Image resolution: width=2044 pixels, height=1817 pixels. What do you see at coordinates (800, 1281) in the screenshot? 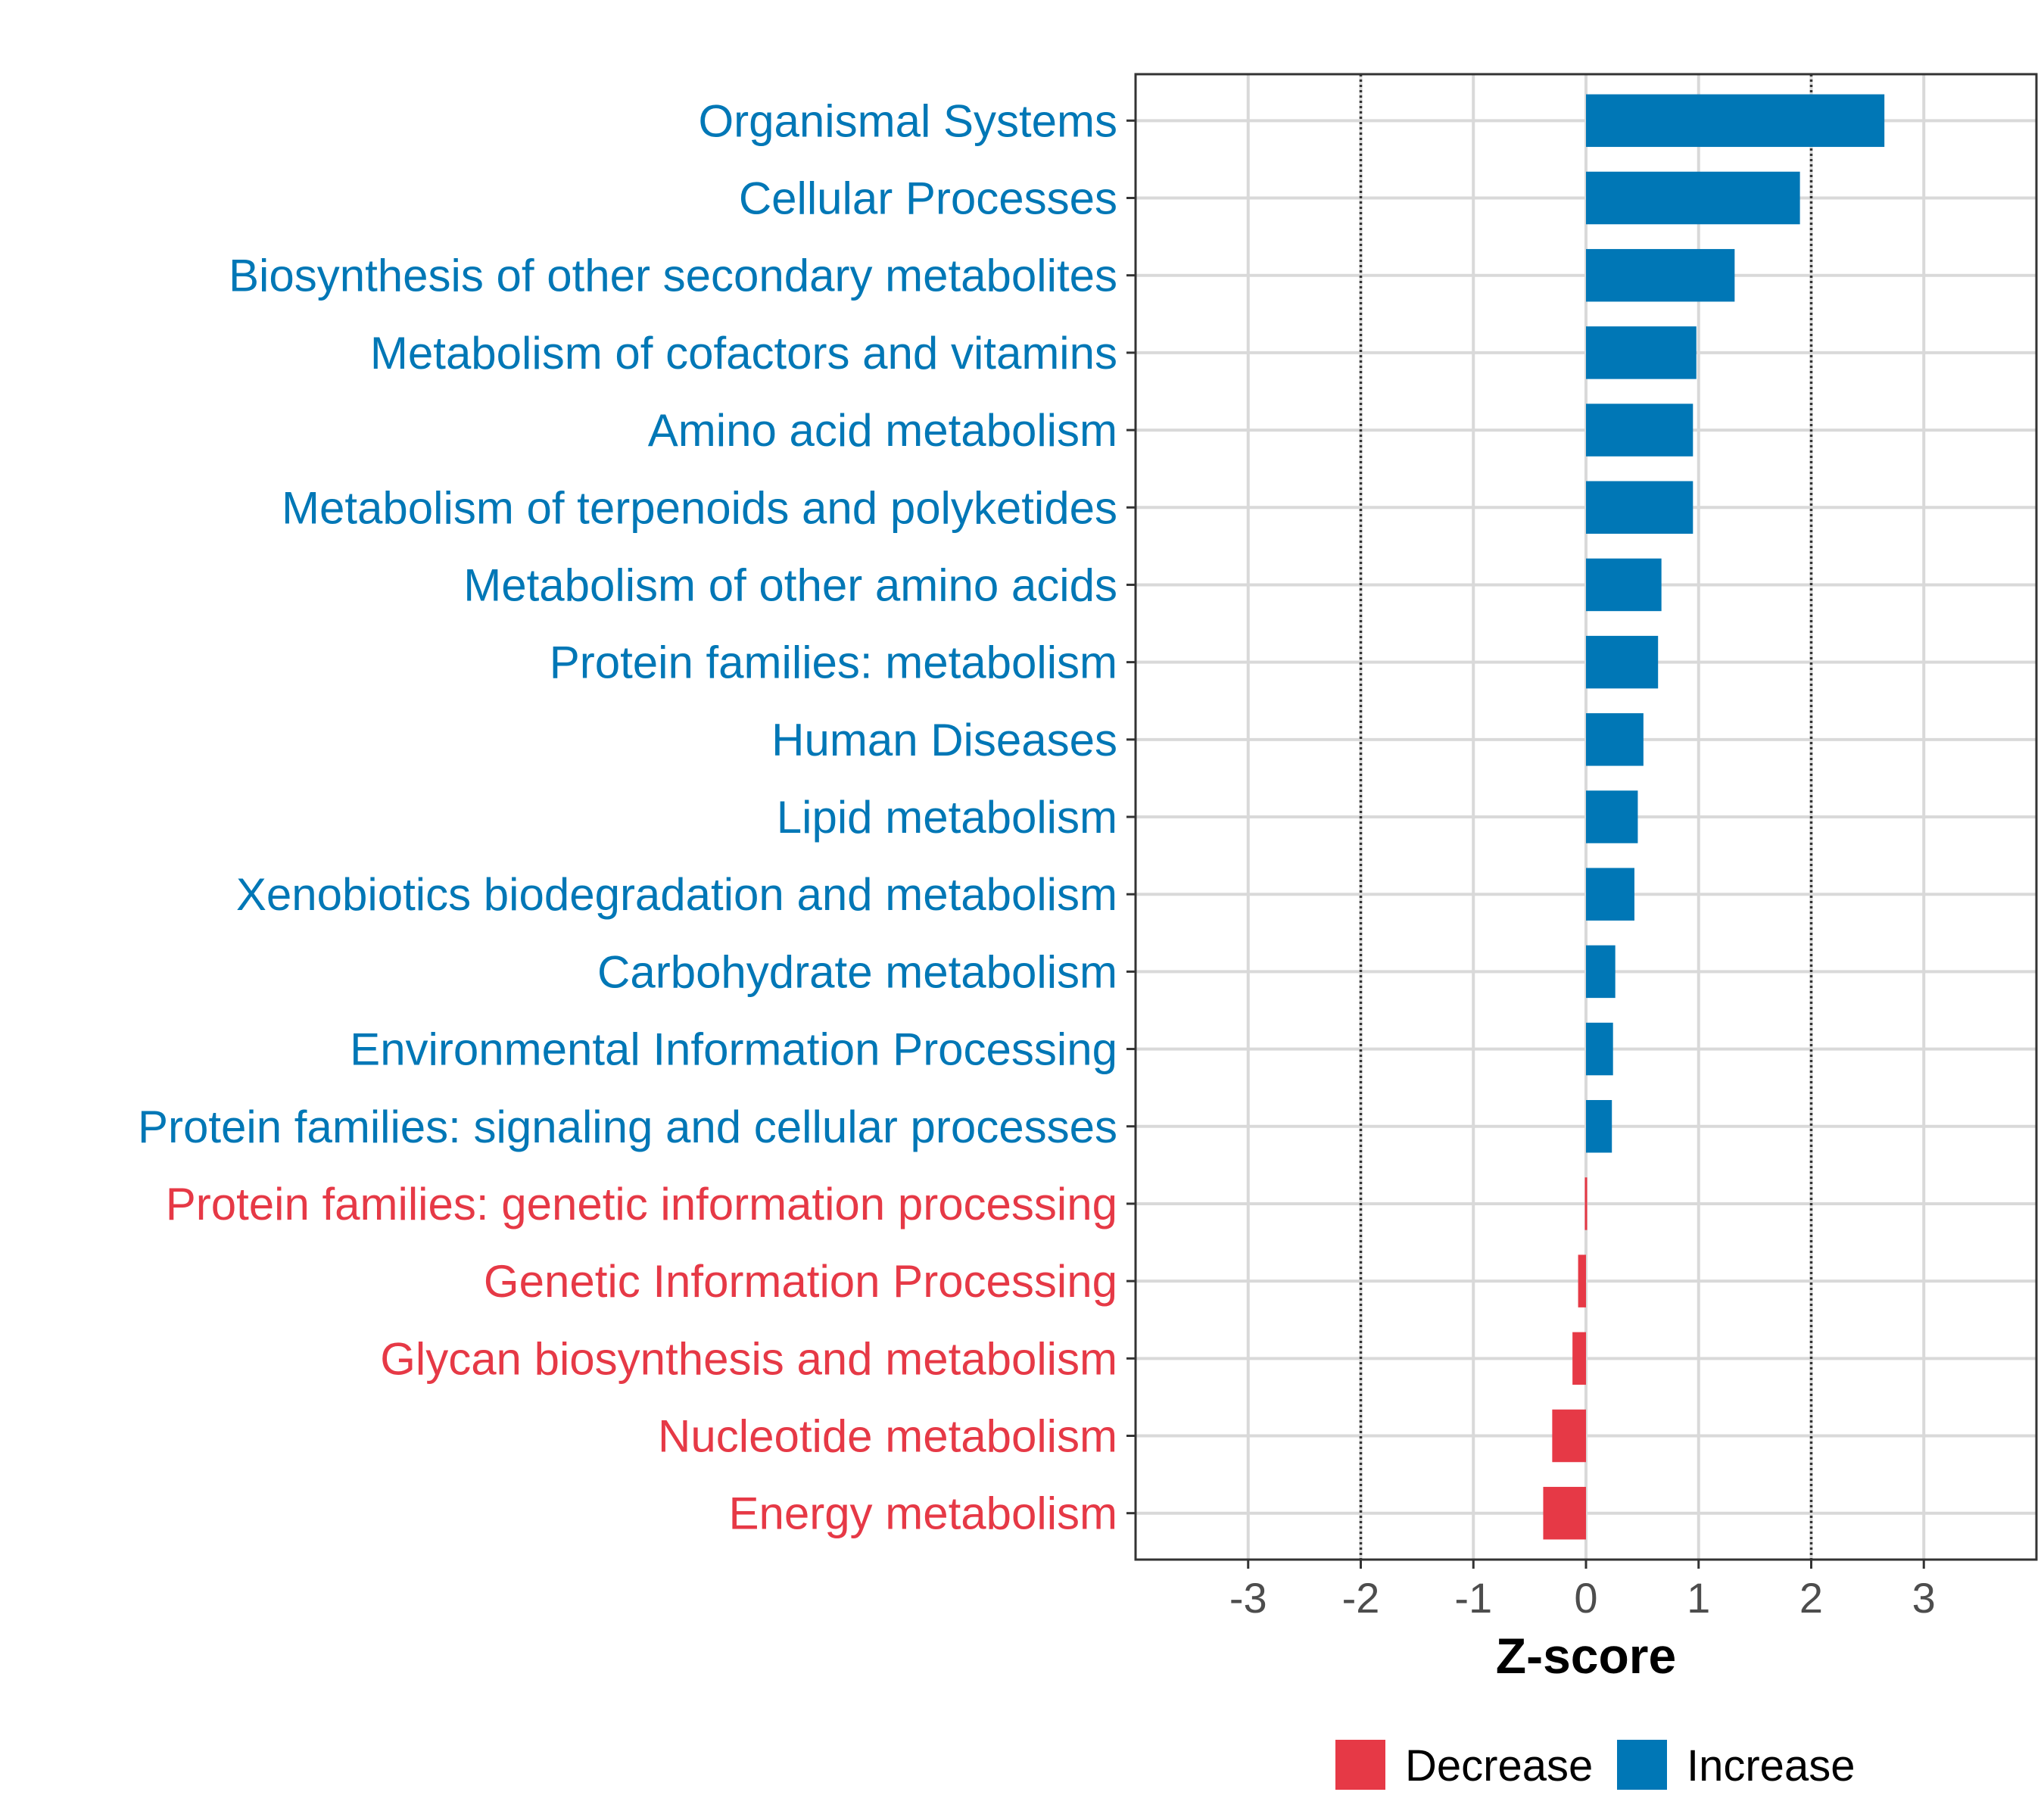
I see `category-label: Genetic Information Processing` at bounding box center [800, 1281].